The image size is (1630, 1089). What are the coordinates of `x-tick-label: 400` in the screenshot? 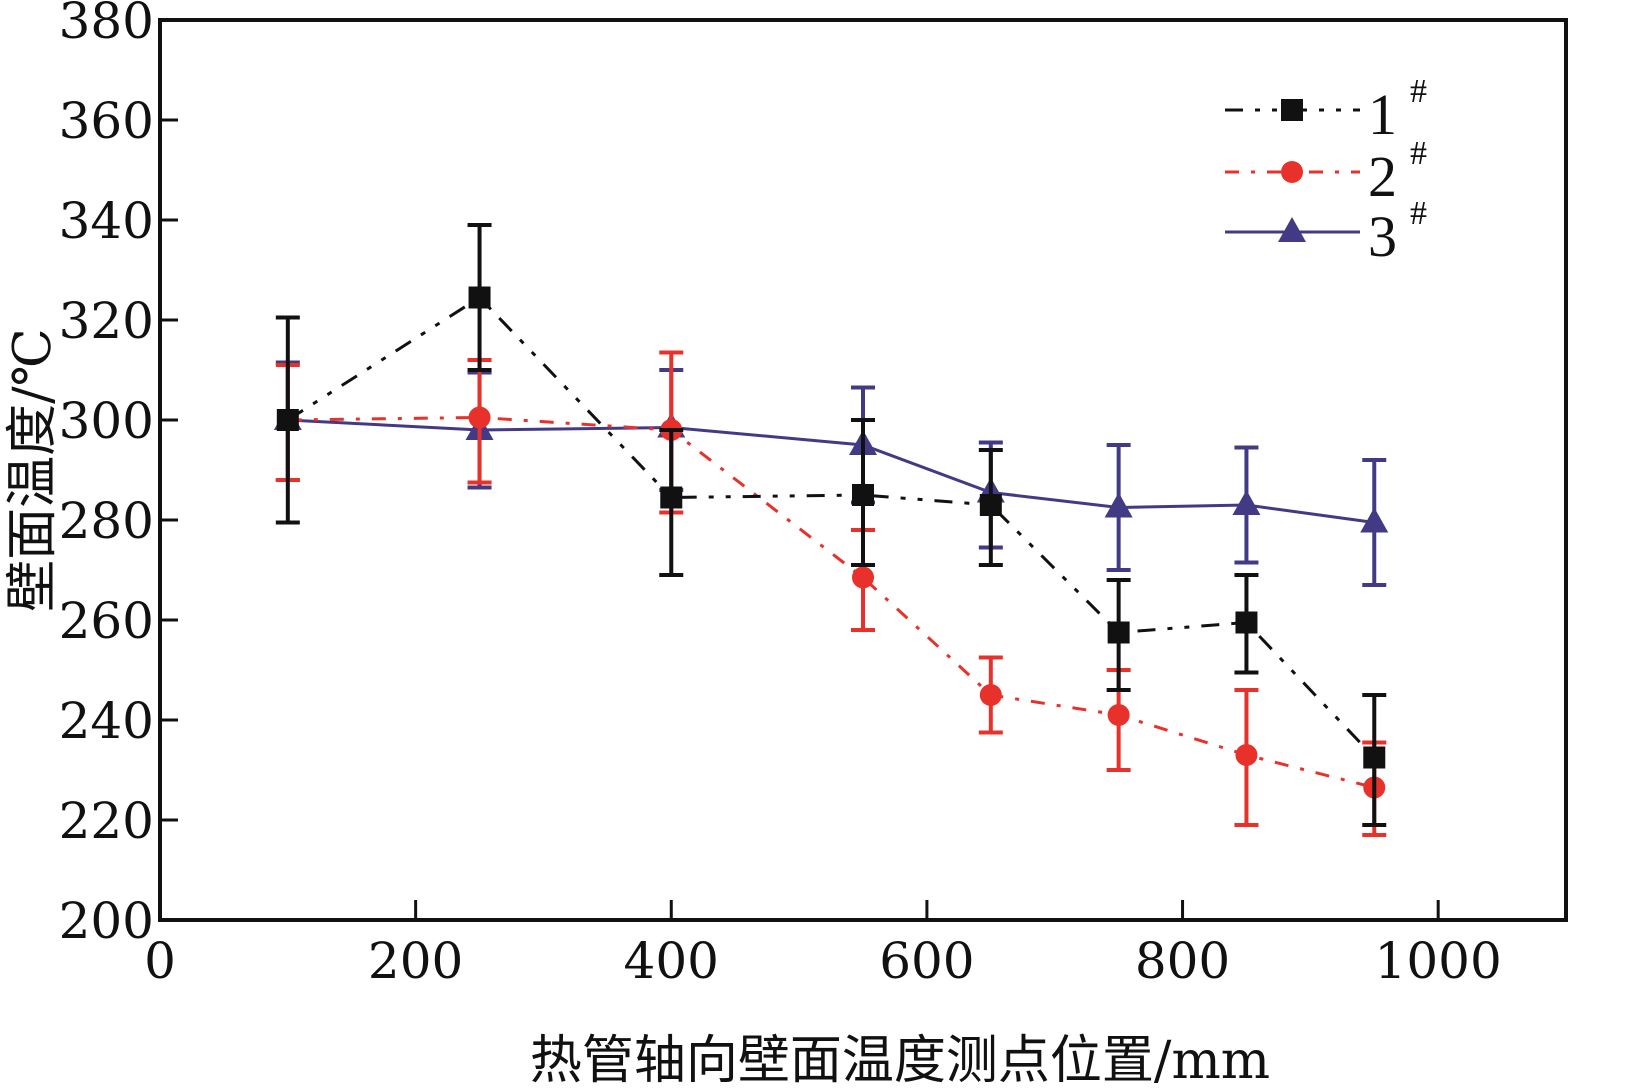 It's located at (671, 961).